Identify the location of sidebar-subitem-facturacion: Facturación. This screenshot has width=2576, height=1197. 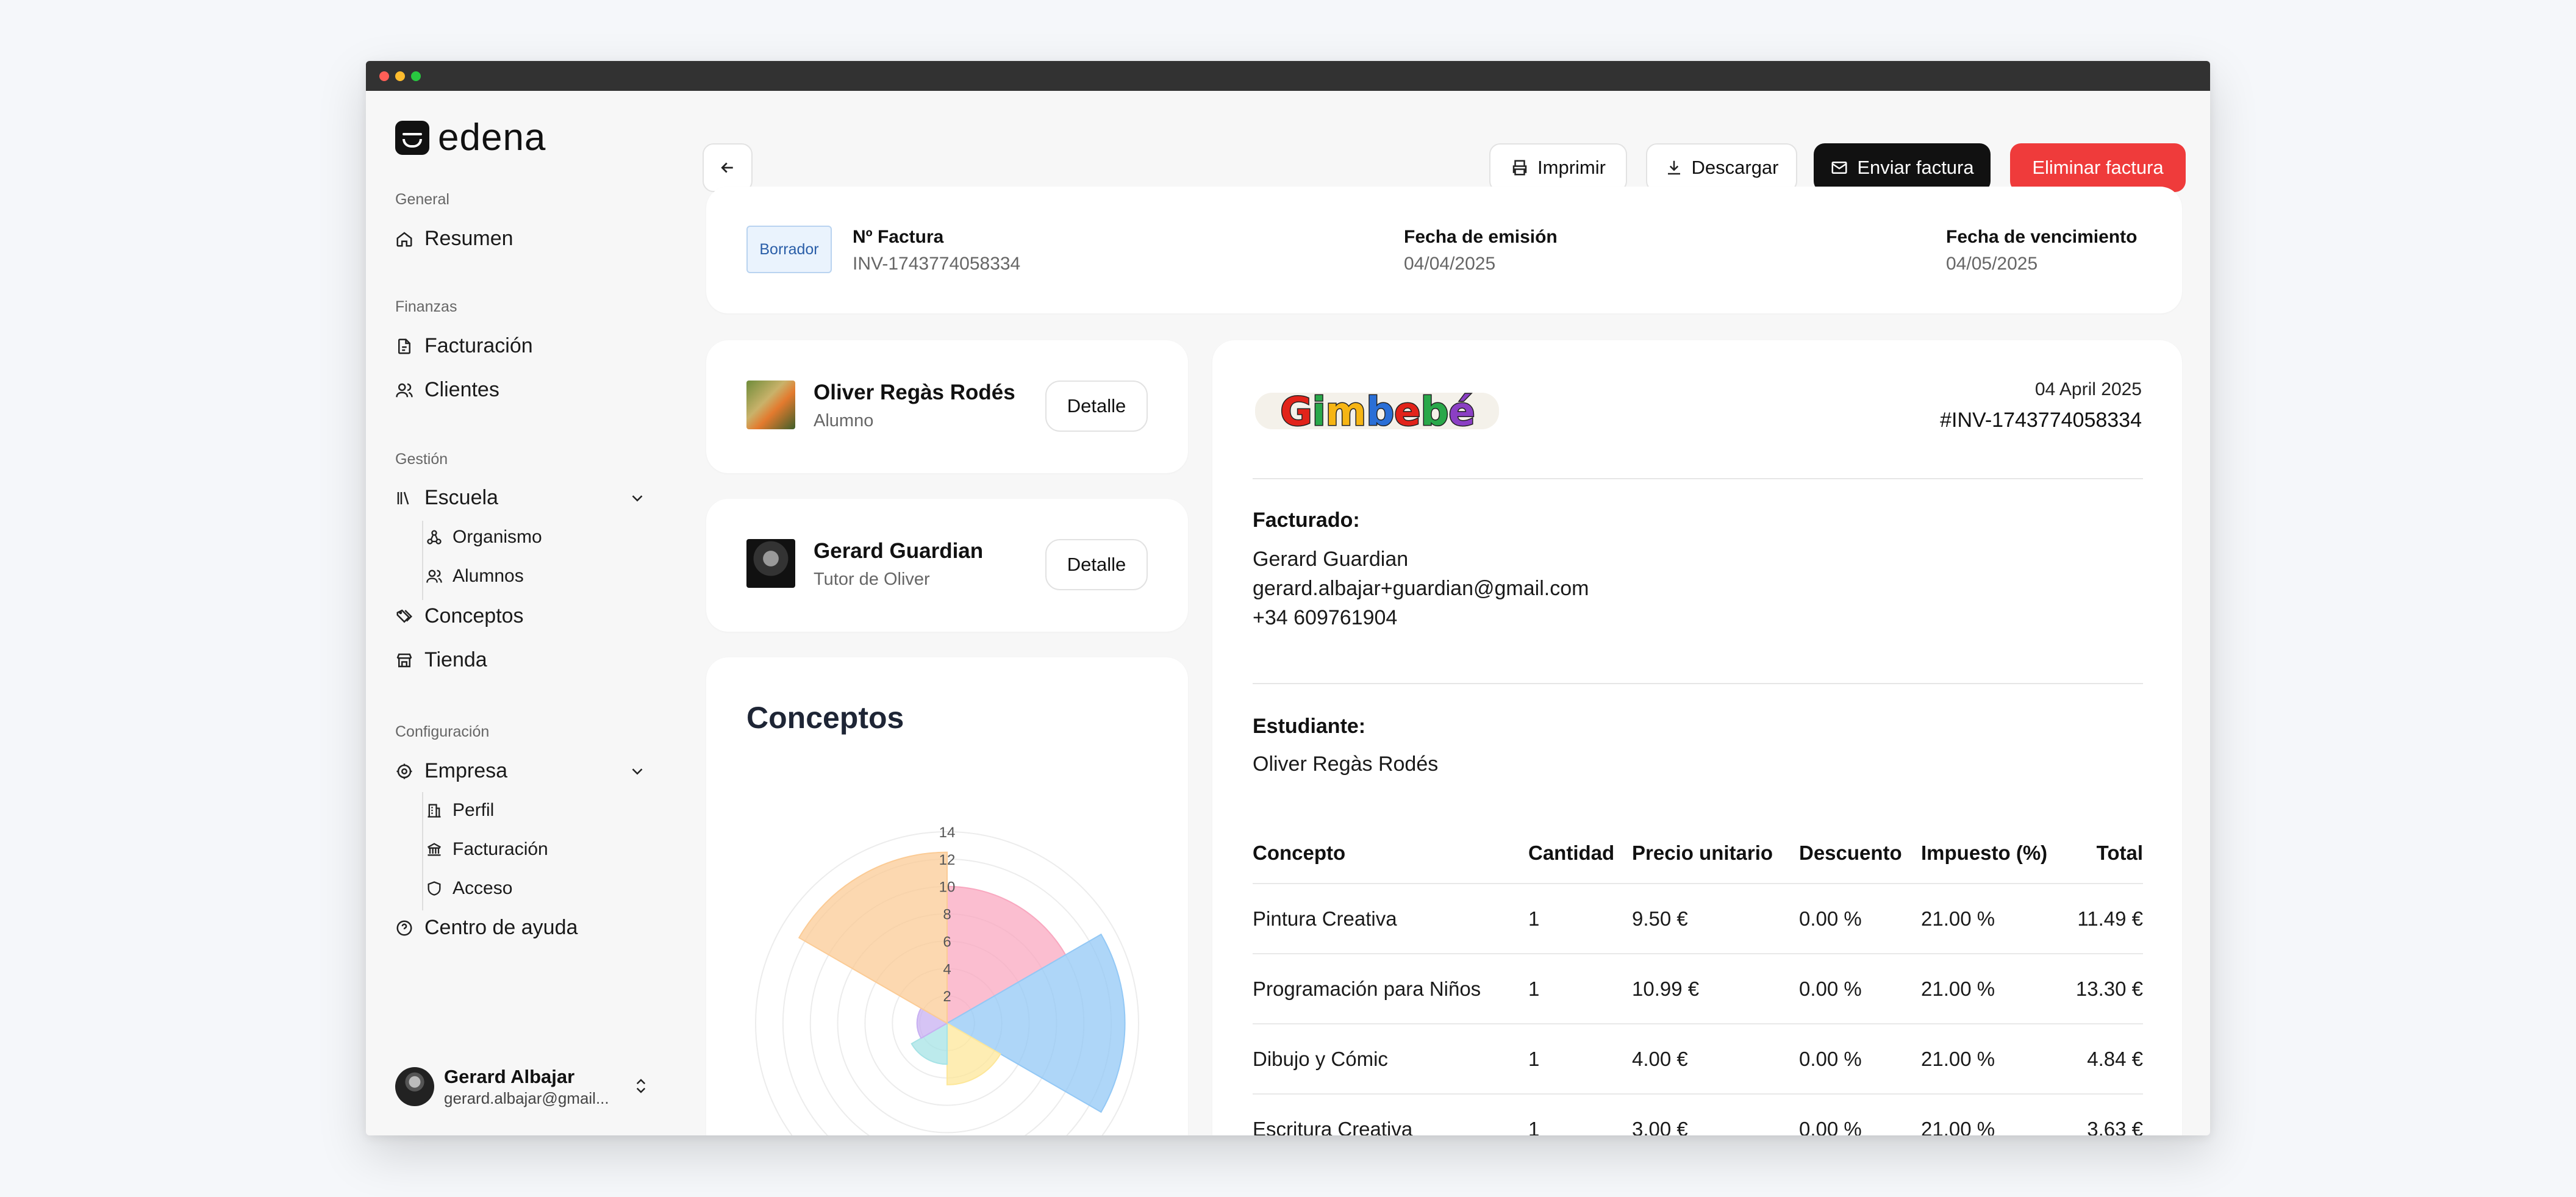
(487, 849).